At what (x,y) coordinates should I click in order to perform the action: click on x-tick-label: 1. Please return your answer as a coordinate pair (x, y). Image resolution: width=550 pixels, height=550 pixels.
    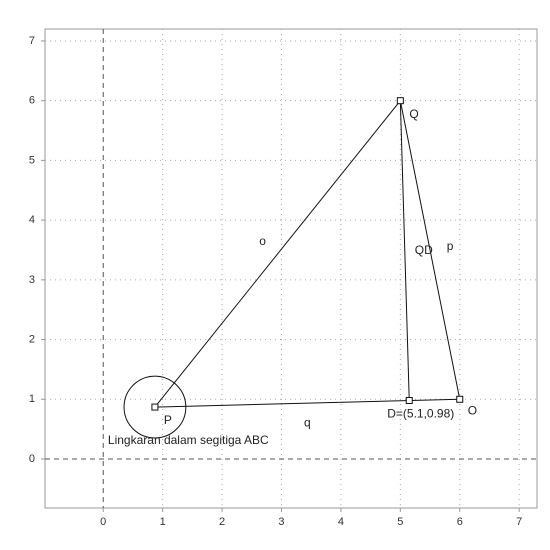
    Looking at the image, I should click on (163, 522).